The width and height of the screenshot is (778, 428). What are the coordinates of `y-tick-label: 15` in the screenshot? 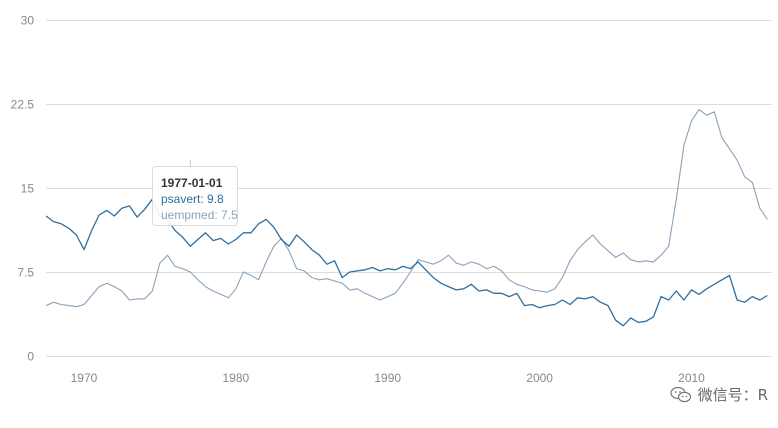 It's located at (28, 189).